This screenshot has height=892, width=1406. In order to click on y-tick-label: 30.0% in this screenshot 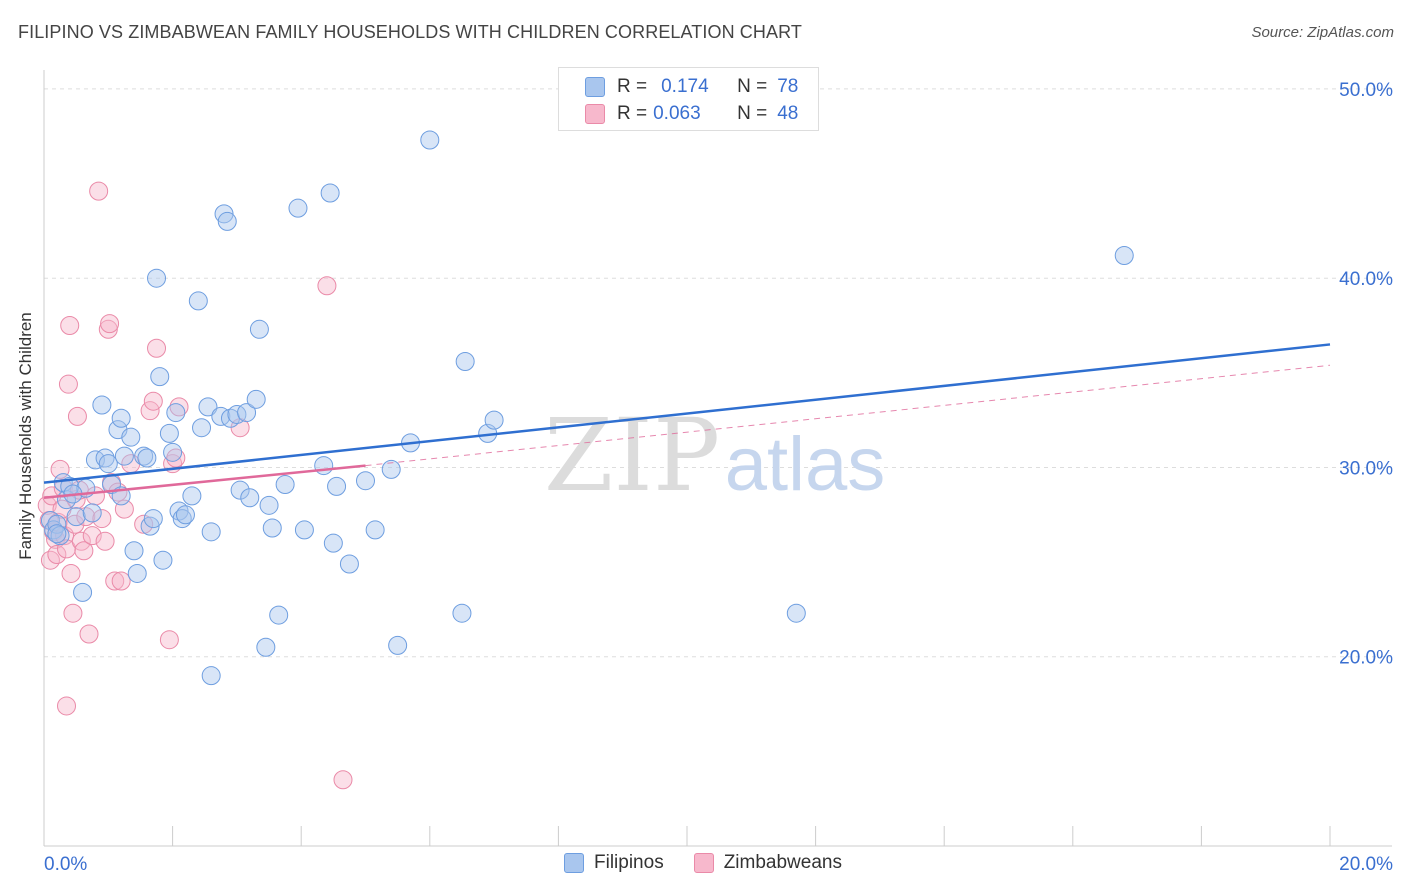, I will do `click(1366, 468)`.